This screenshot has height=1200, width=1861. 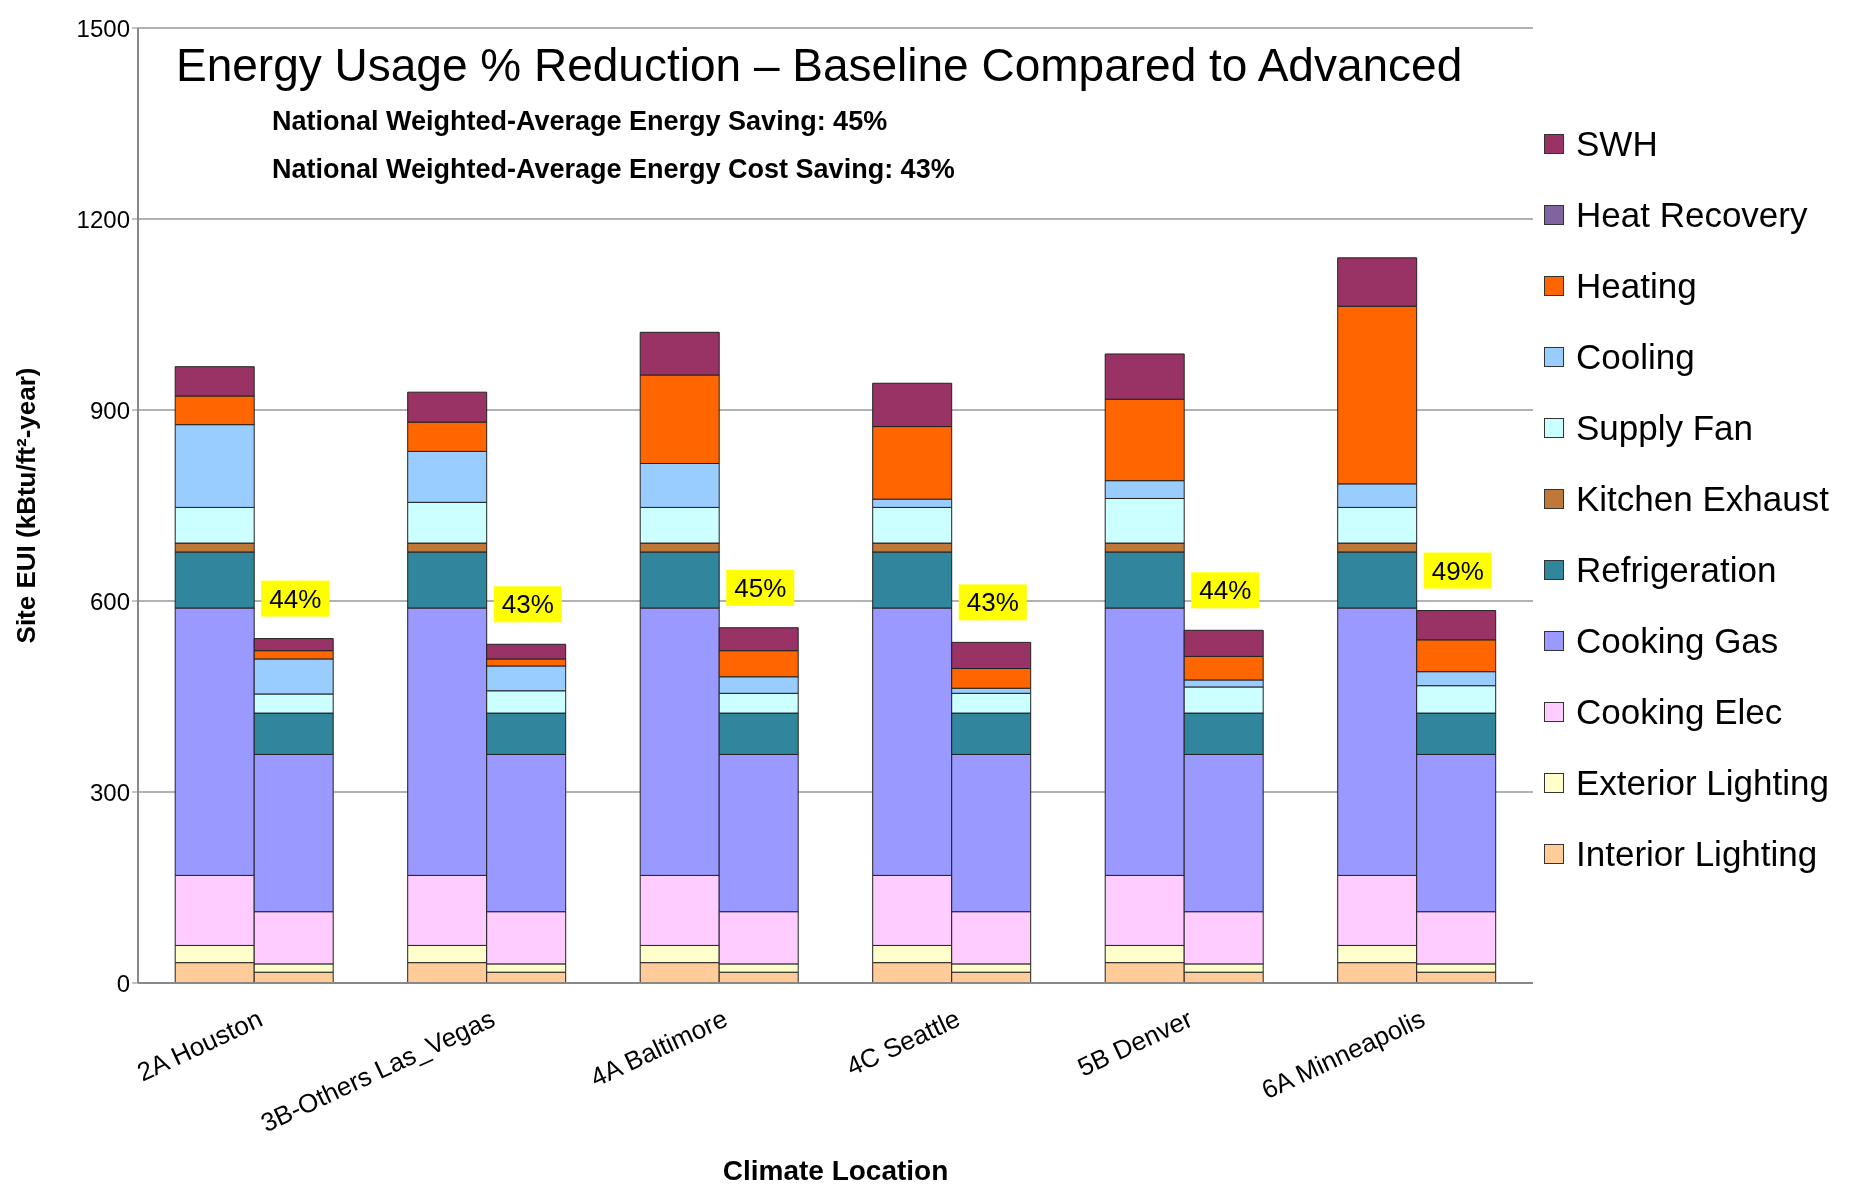 What do you see at coordinates (903, 1042) in the screenshot?
I see `x-tick-label: 4C Seattle` at bounding box center [903, 1042].